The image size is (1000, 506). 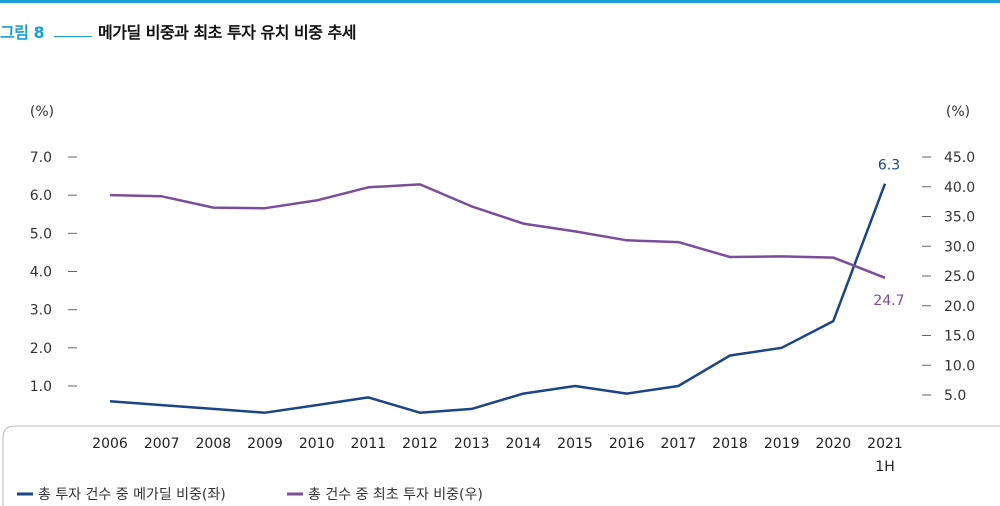 What do you see at coordinates (41, 273) in the screenshot?
I see `left-tick-label: 4.0` at bounding box center [41, 273].